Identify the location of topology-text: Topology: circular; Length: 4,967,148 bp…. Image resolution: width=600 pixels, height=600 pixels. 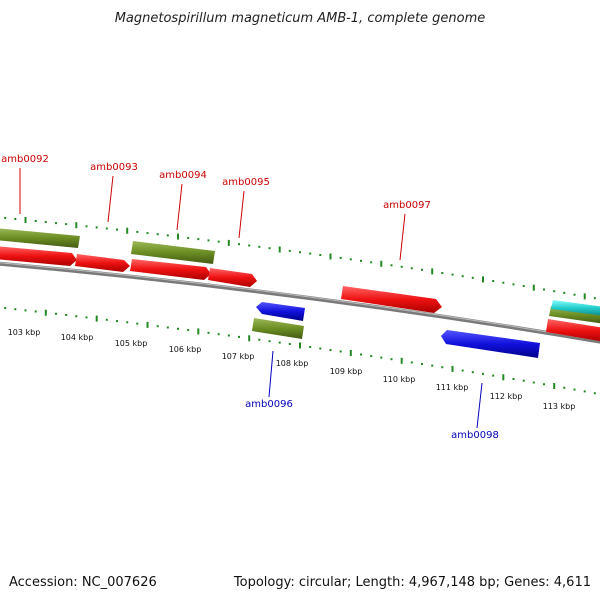
(412, 582).